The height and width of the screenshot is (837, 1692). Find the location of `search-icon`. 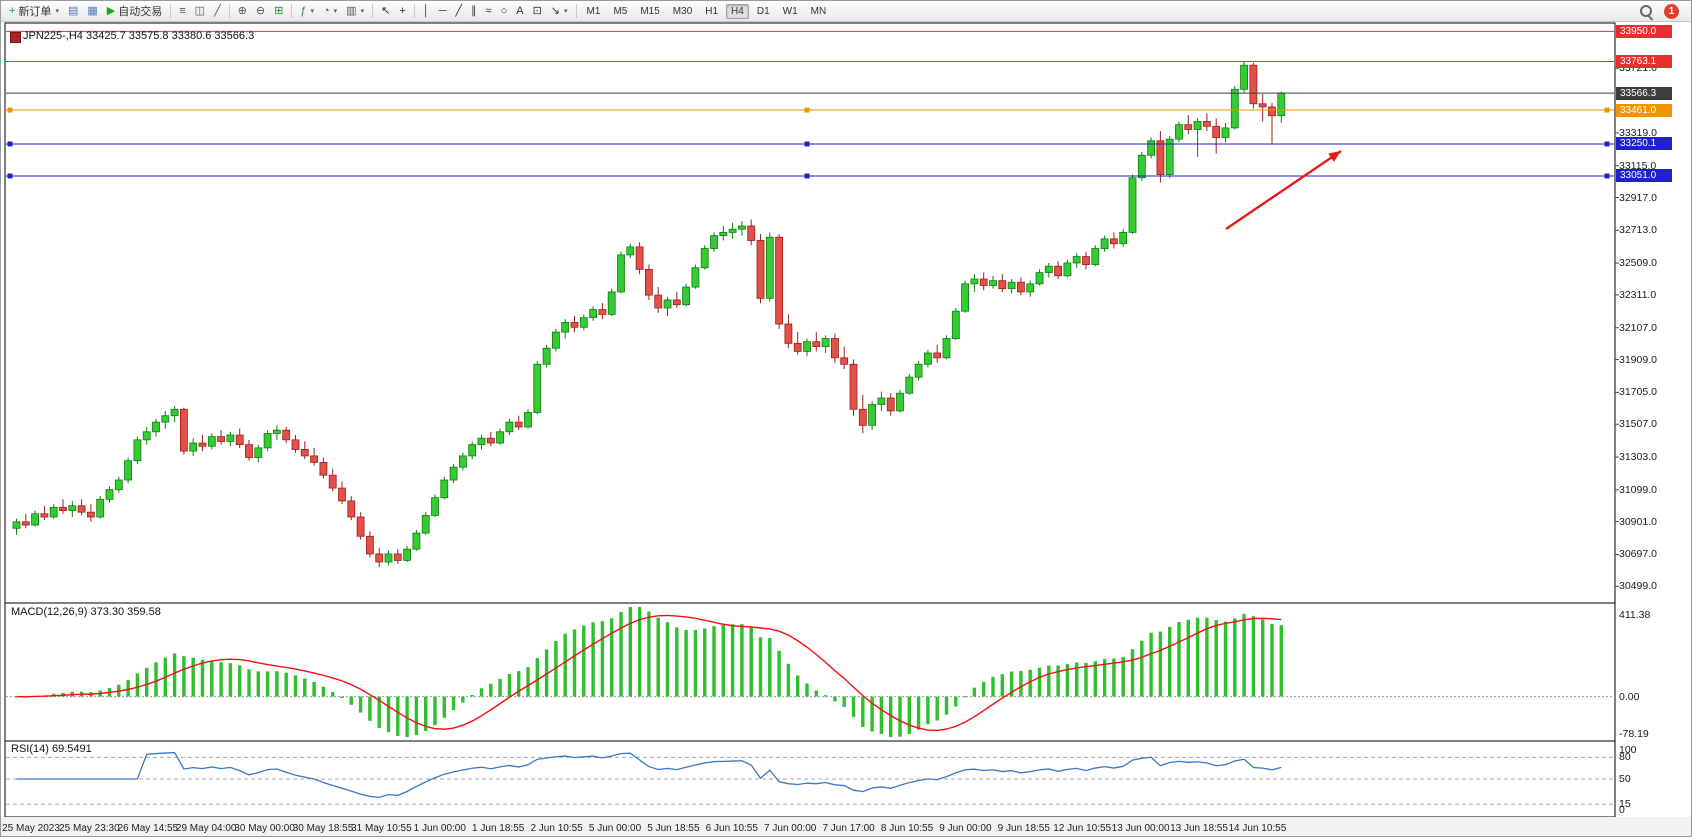

search-icon is located at coordinates (1646, 11).